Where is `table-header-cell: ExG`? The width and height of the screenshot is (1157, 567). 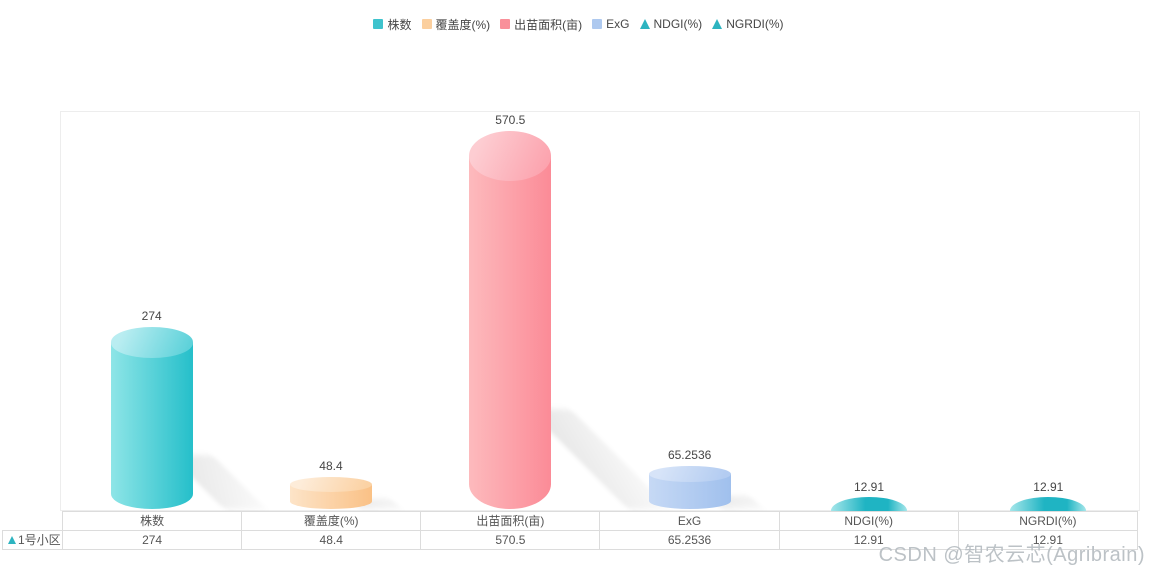 table-header-cell: ExG is located at coordinates (689, 521).